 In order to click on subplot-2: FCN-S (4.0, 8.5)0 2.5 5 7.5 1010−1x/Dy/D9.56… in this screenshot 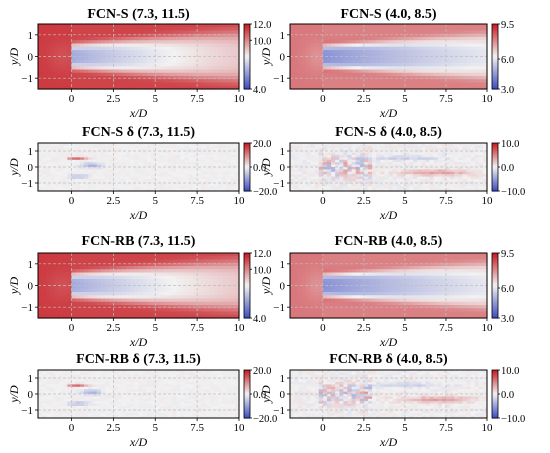, I will do `click(386, 63)`.